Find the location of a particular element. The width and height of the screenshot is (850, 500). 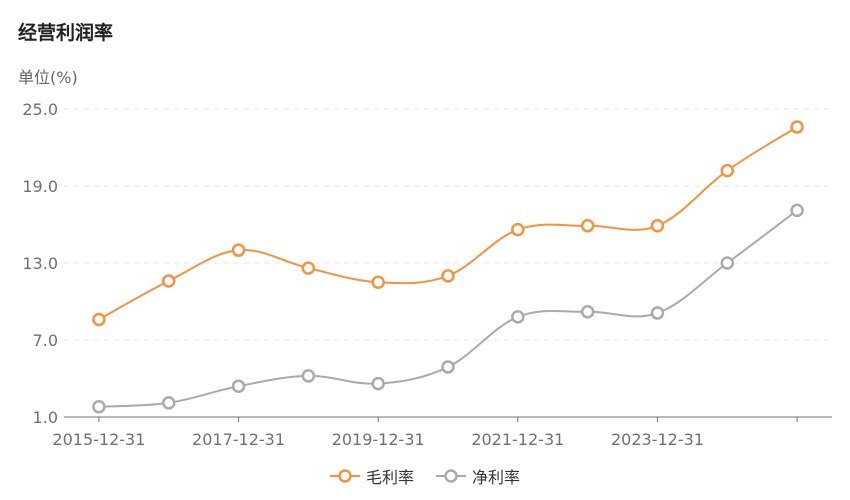

y-axis-ticks: 1.0 7.0 13.0 19.0 25.0 is located at coordinates (40, 263).